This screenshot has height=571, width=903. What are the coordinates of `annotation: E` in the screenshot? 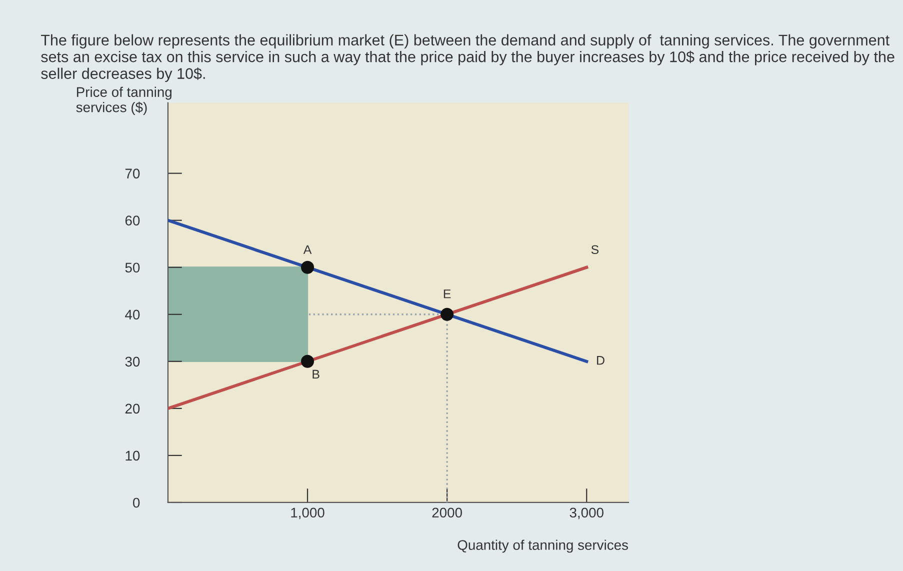 It's located at (447, 294).